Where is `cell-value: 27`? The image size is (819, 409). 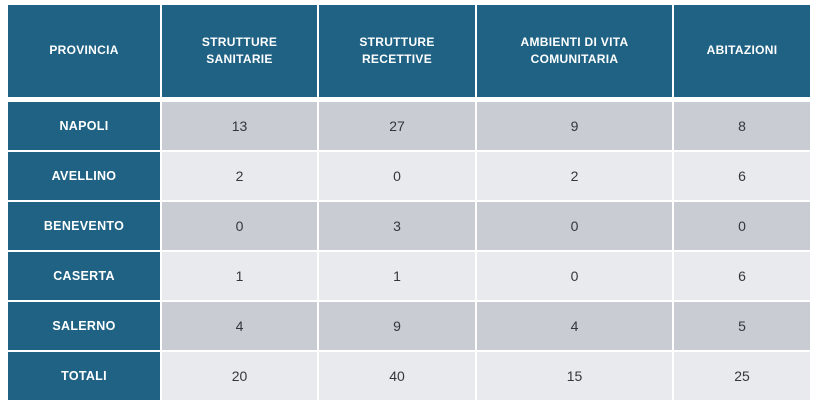 cell-value: 27 is located at coordinates (397, 126).